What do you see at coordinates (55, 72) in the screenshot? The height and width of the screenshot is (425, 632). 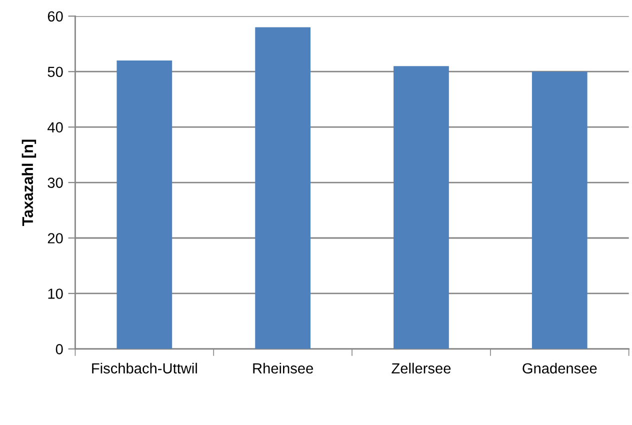 I see `y-tick-label: 50` at bounding box center [55, 72].